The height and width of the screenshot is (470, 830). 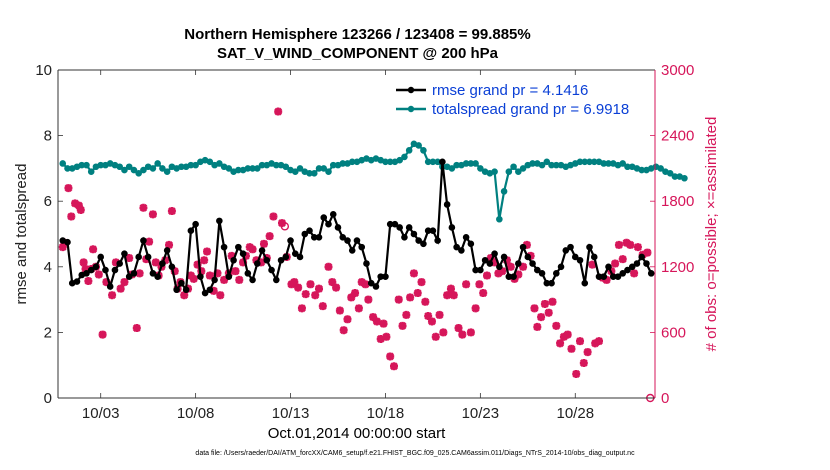 I want to click on y-right-tick-label: 1800, so click(x=677, y=201).